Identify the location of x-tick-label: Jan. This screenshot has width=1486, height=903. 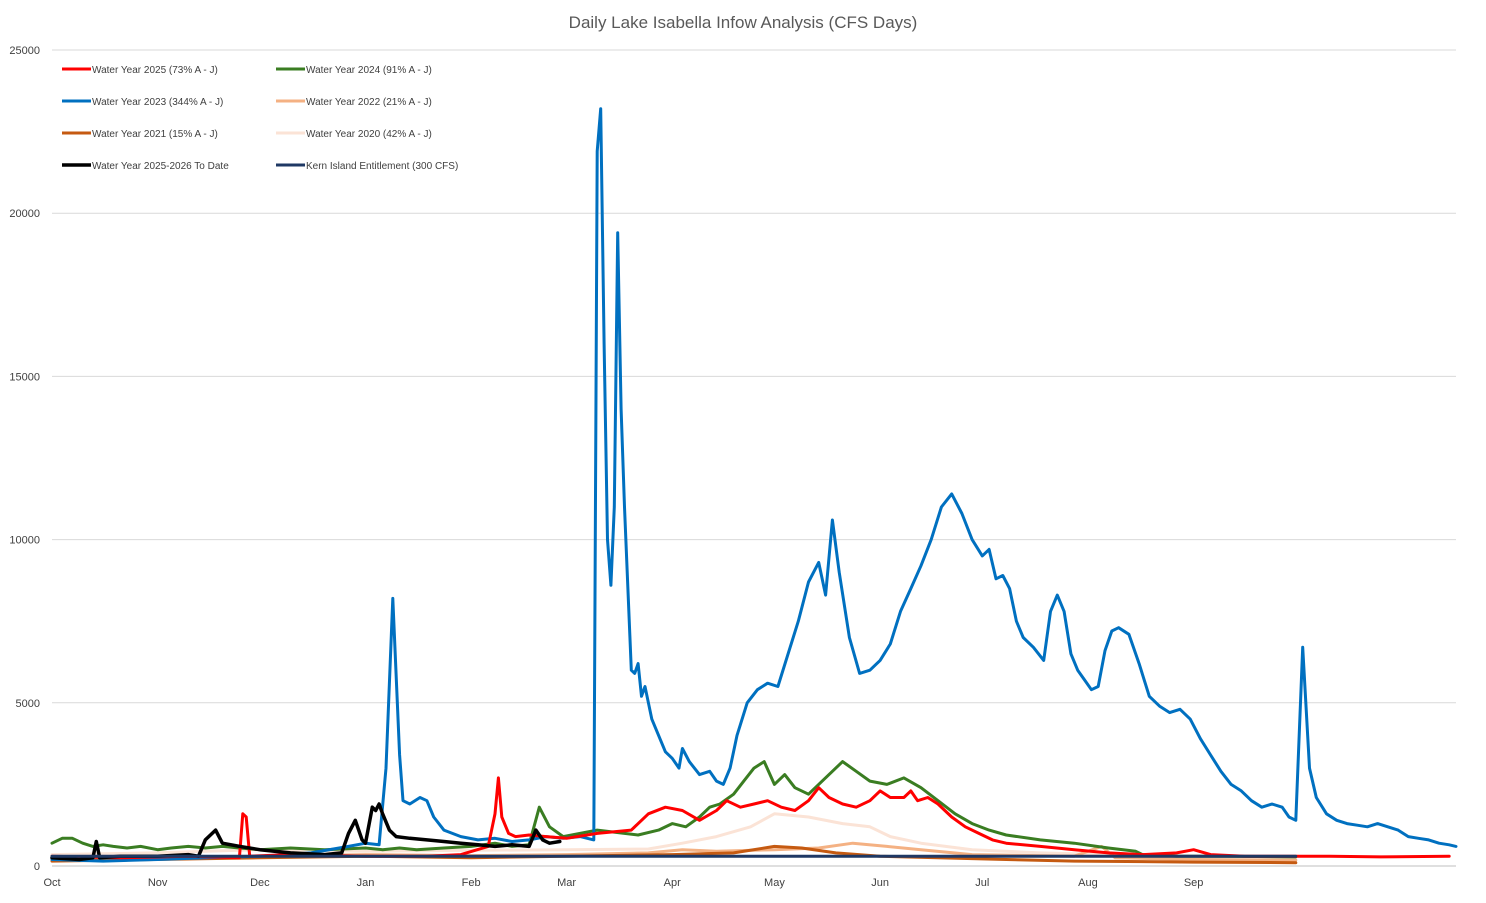
(366, 883).